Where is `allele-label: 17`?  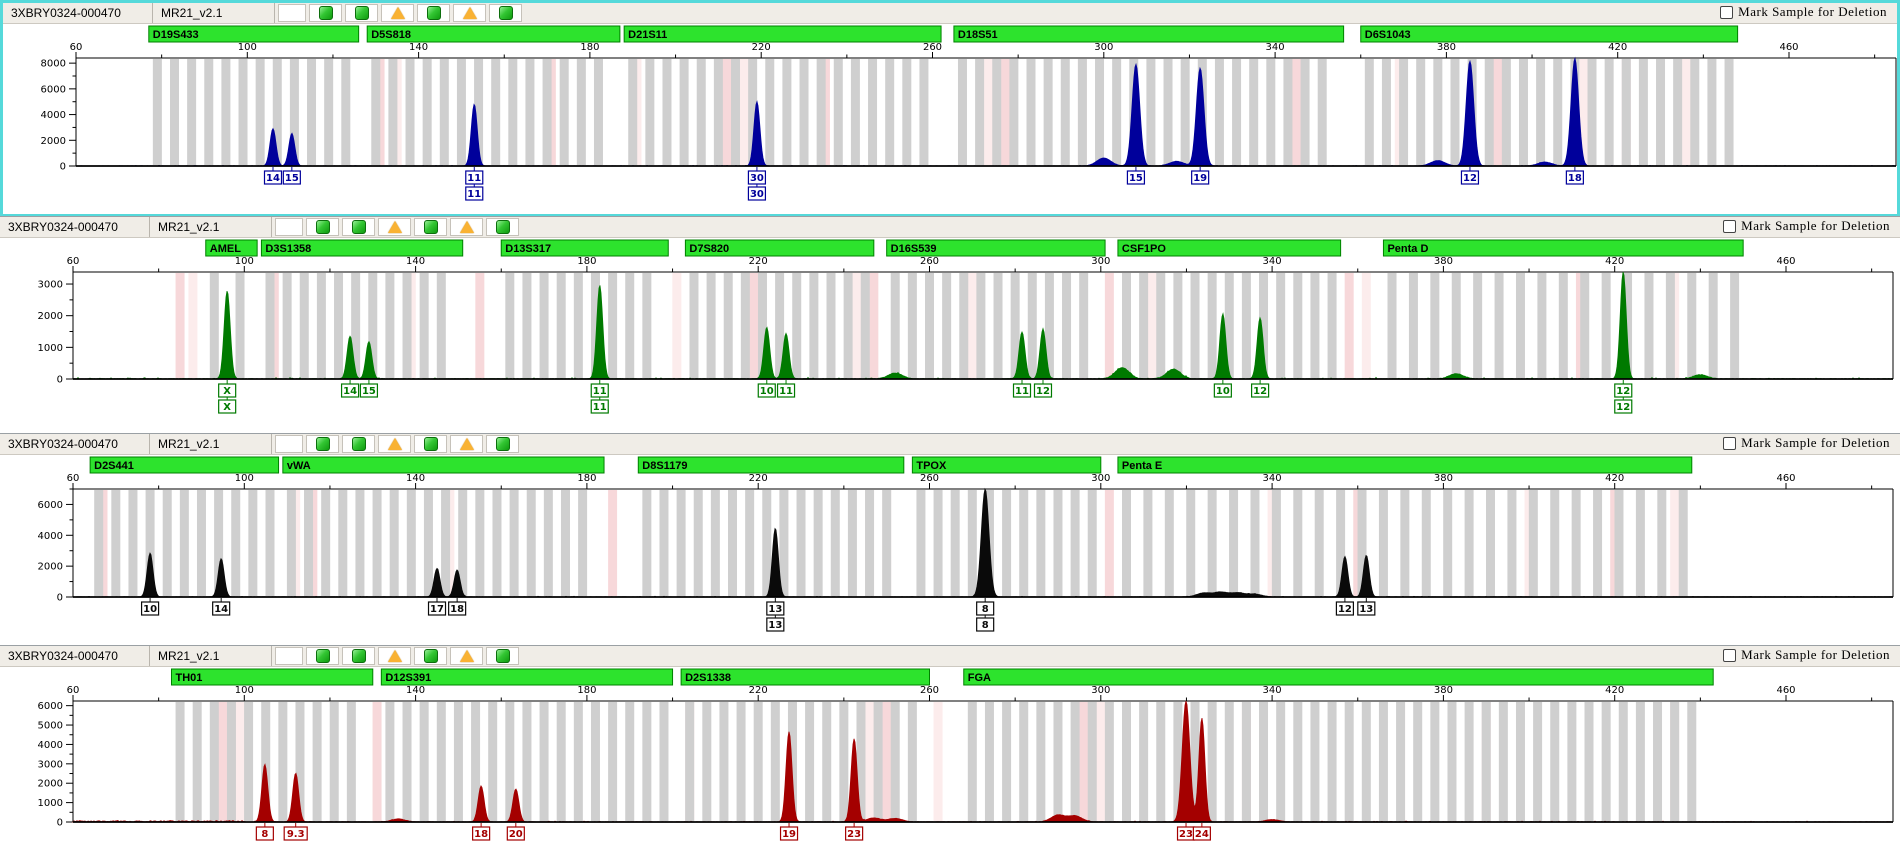 allele-label: 17 is located at coordinates (437, 608).